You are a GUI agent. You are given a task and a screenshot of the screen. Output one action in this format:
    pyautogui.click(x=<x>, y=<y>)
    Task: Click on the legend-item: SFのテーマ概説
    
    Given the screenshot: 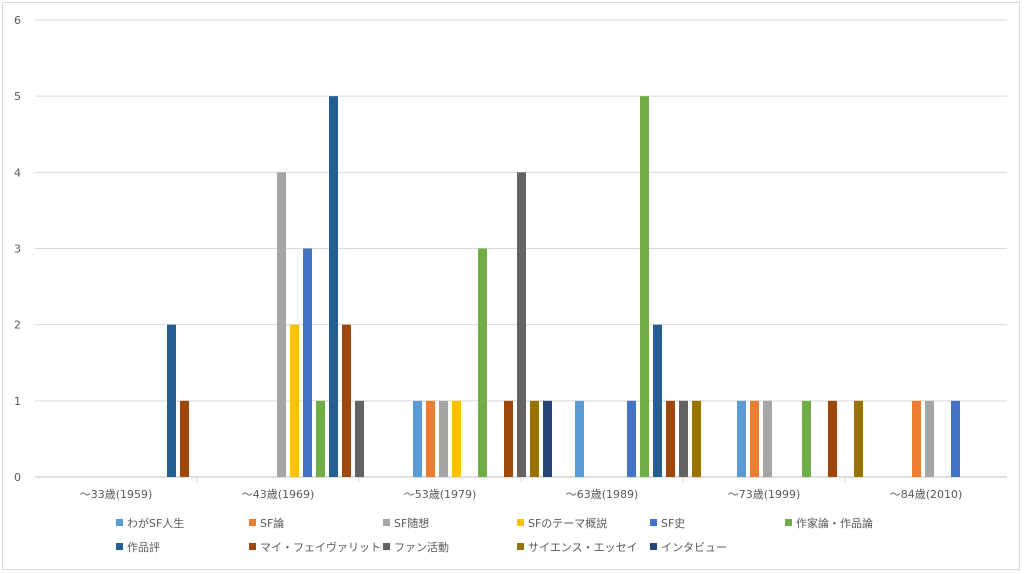 What is the action you would take?
    pyautogui.click(x=562, y=523)
    